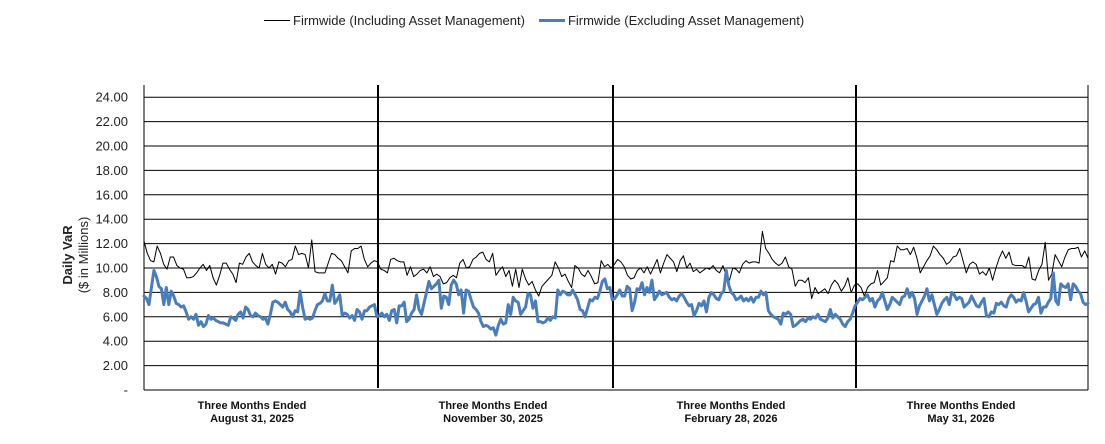 The image size is (1105, 444). I want to click on period-label-line2: August 31, 2025, so click(252, 419).